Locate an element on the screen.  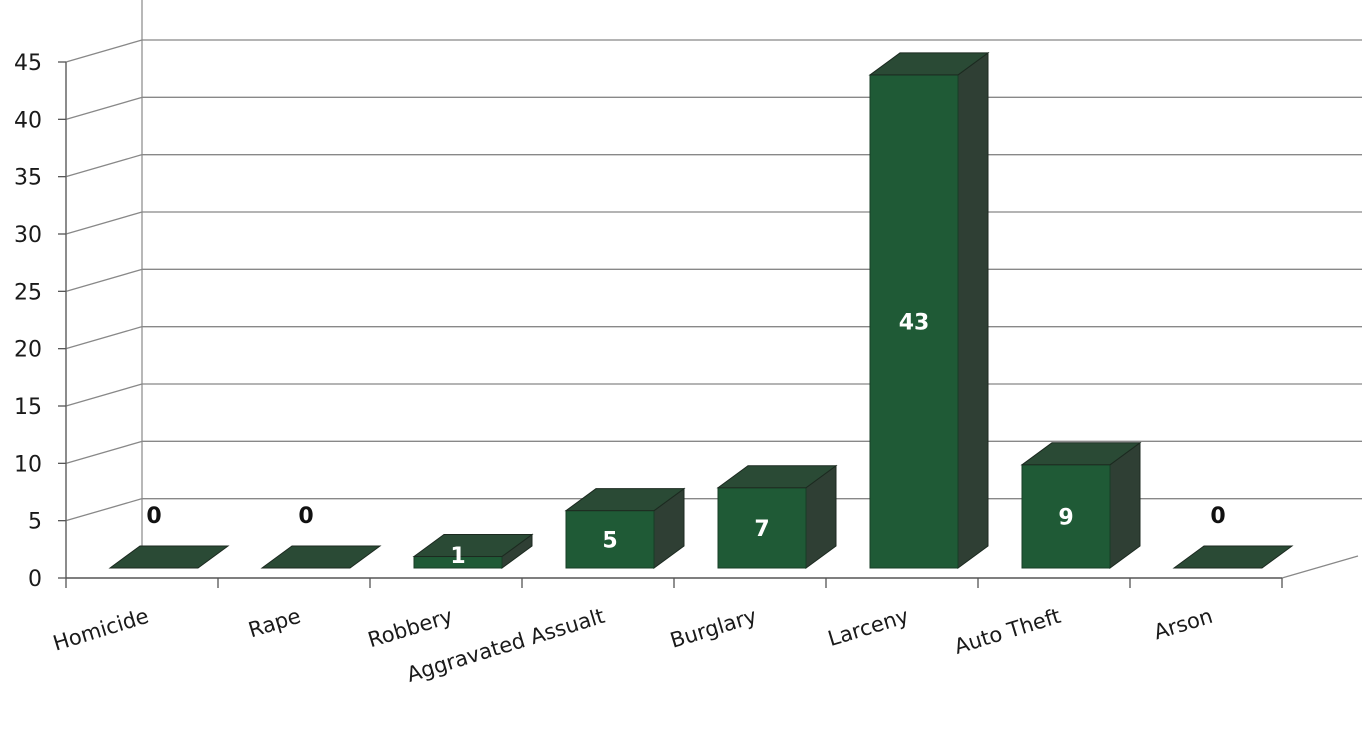
y-tick-label: 20 is located at coordinates (28, 350).